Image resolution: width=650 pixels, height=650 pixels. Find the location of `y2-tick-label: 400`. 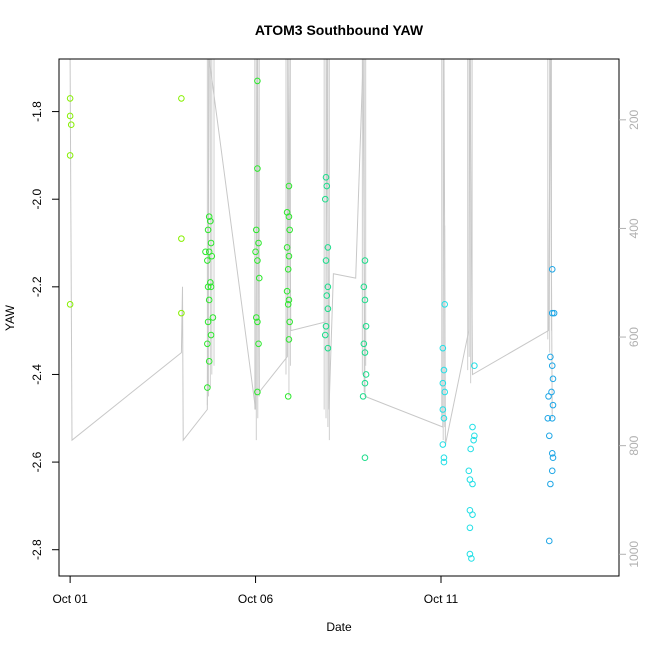

y2-tick-label: 400 is located at coordinates (634, 228).